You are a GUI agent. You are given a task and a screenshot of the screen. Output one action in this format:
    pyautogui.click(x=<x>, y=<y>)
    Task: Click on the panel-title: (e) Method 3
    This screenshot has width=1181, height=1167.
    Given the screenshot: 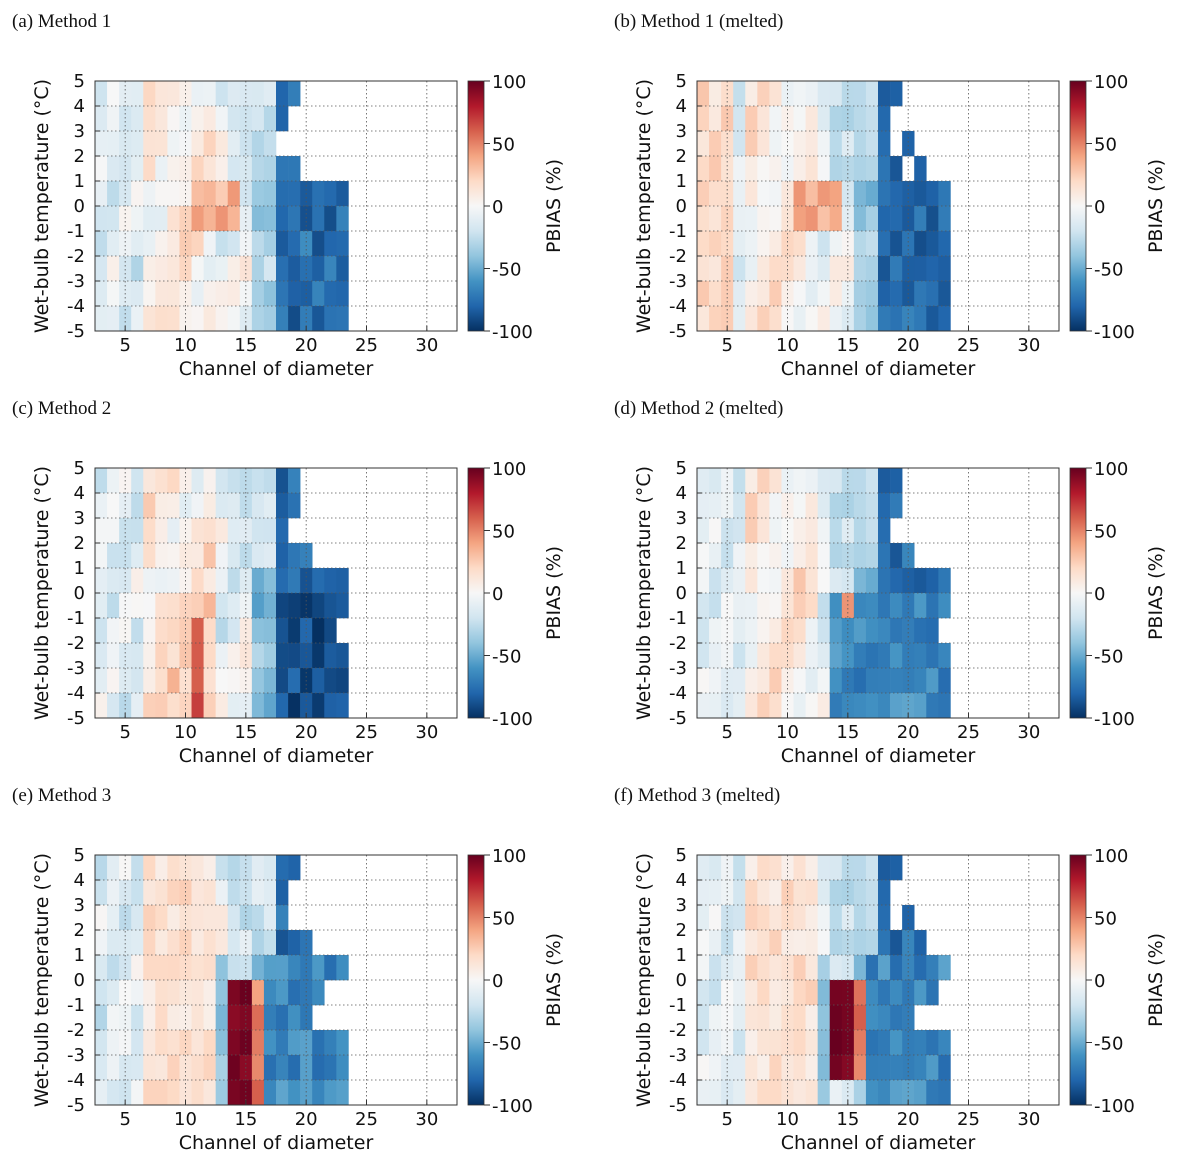 What is the action you would take?
    pyautogui.click(x=61, y=795)
    